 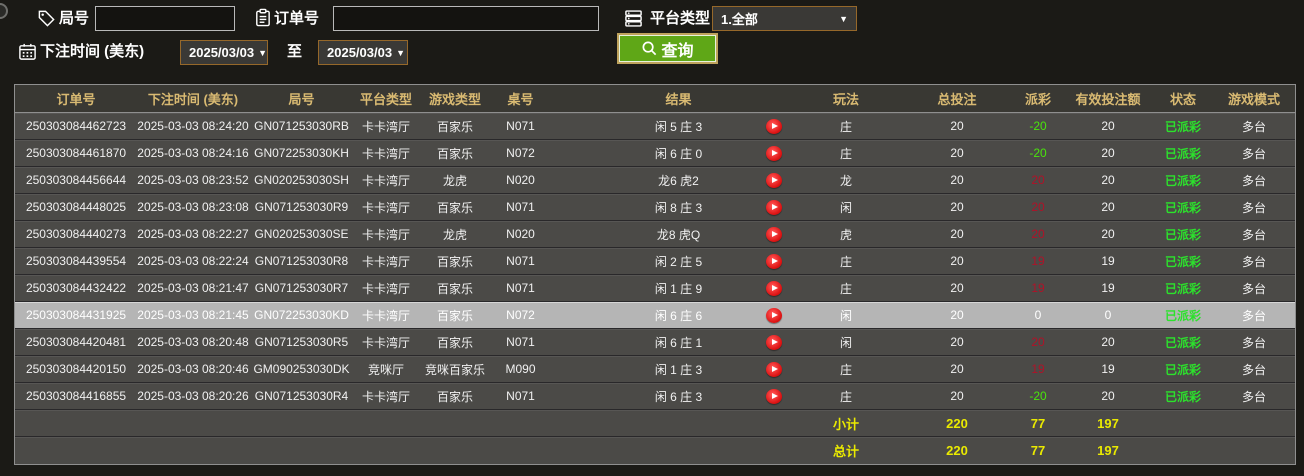 I want to click on column-header-1: 订单号, so click(x=76, y=99).